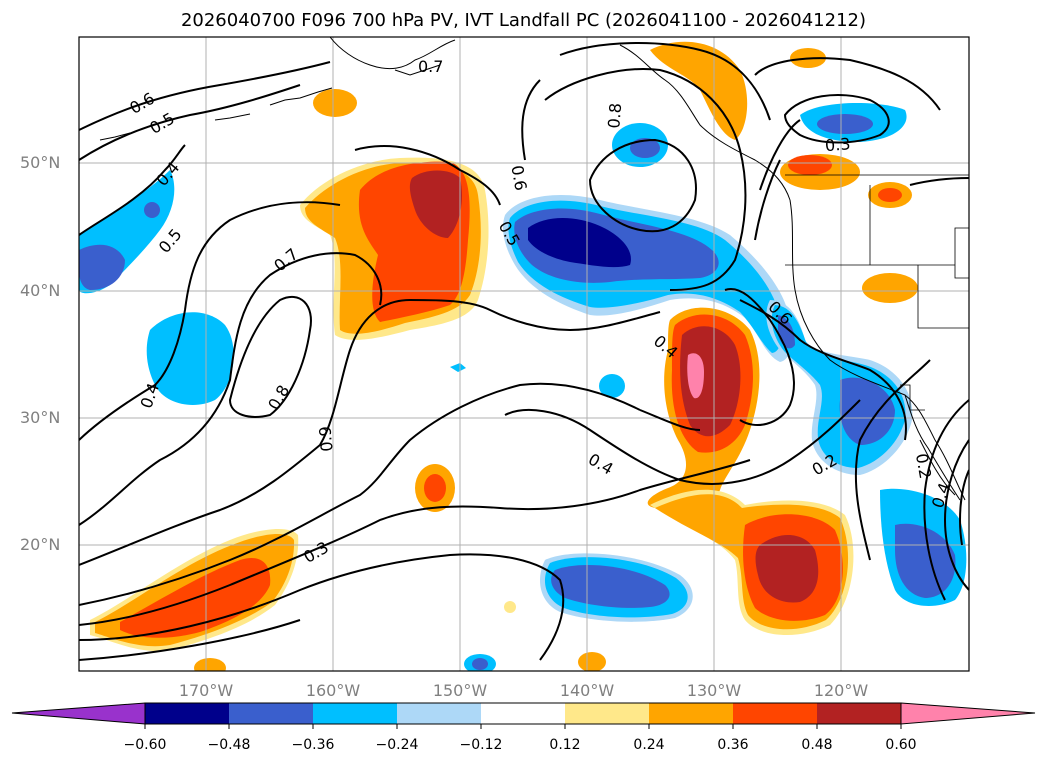  I want to click on lat-label-20n: 20°N, so click(40, 544).